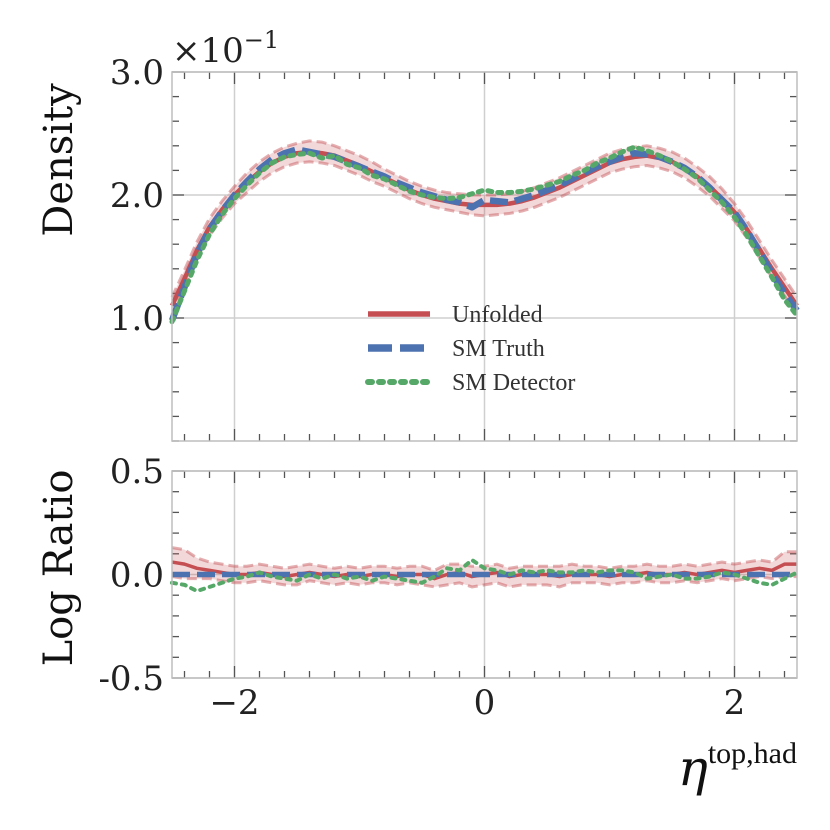 This screenshot has width=830, height=830. Describe the element at coordinates (137, 319) in the screenshot. I see `top-ytick-label: 1.0` at that location.